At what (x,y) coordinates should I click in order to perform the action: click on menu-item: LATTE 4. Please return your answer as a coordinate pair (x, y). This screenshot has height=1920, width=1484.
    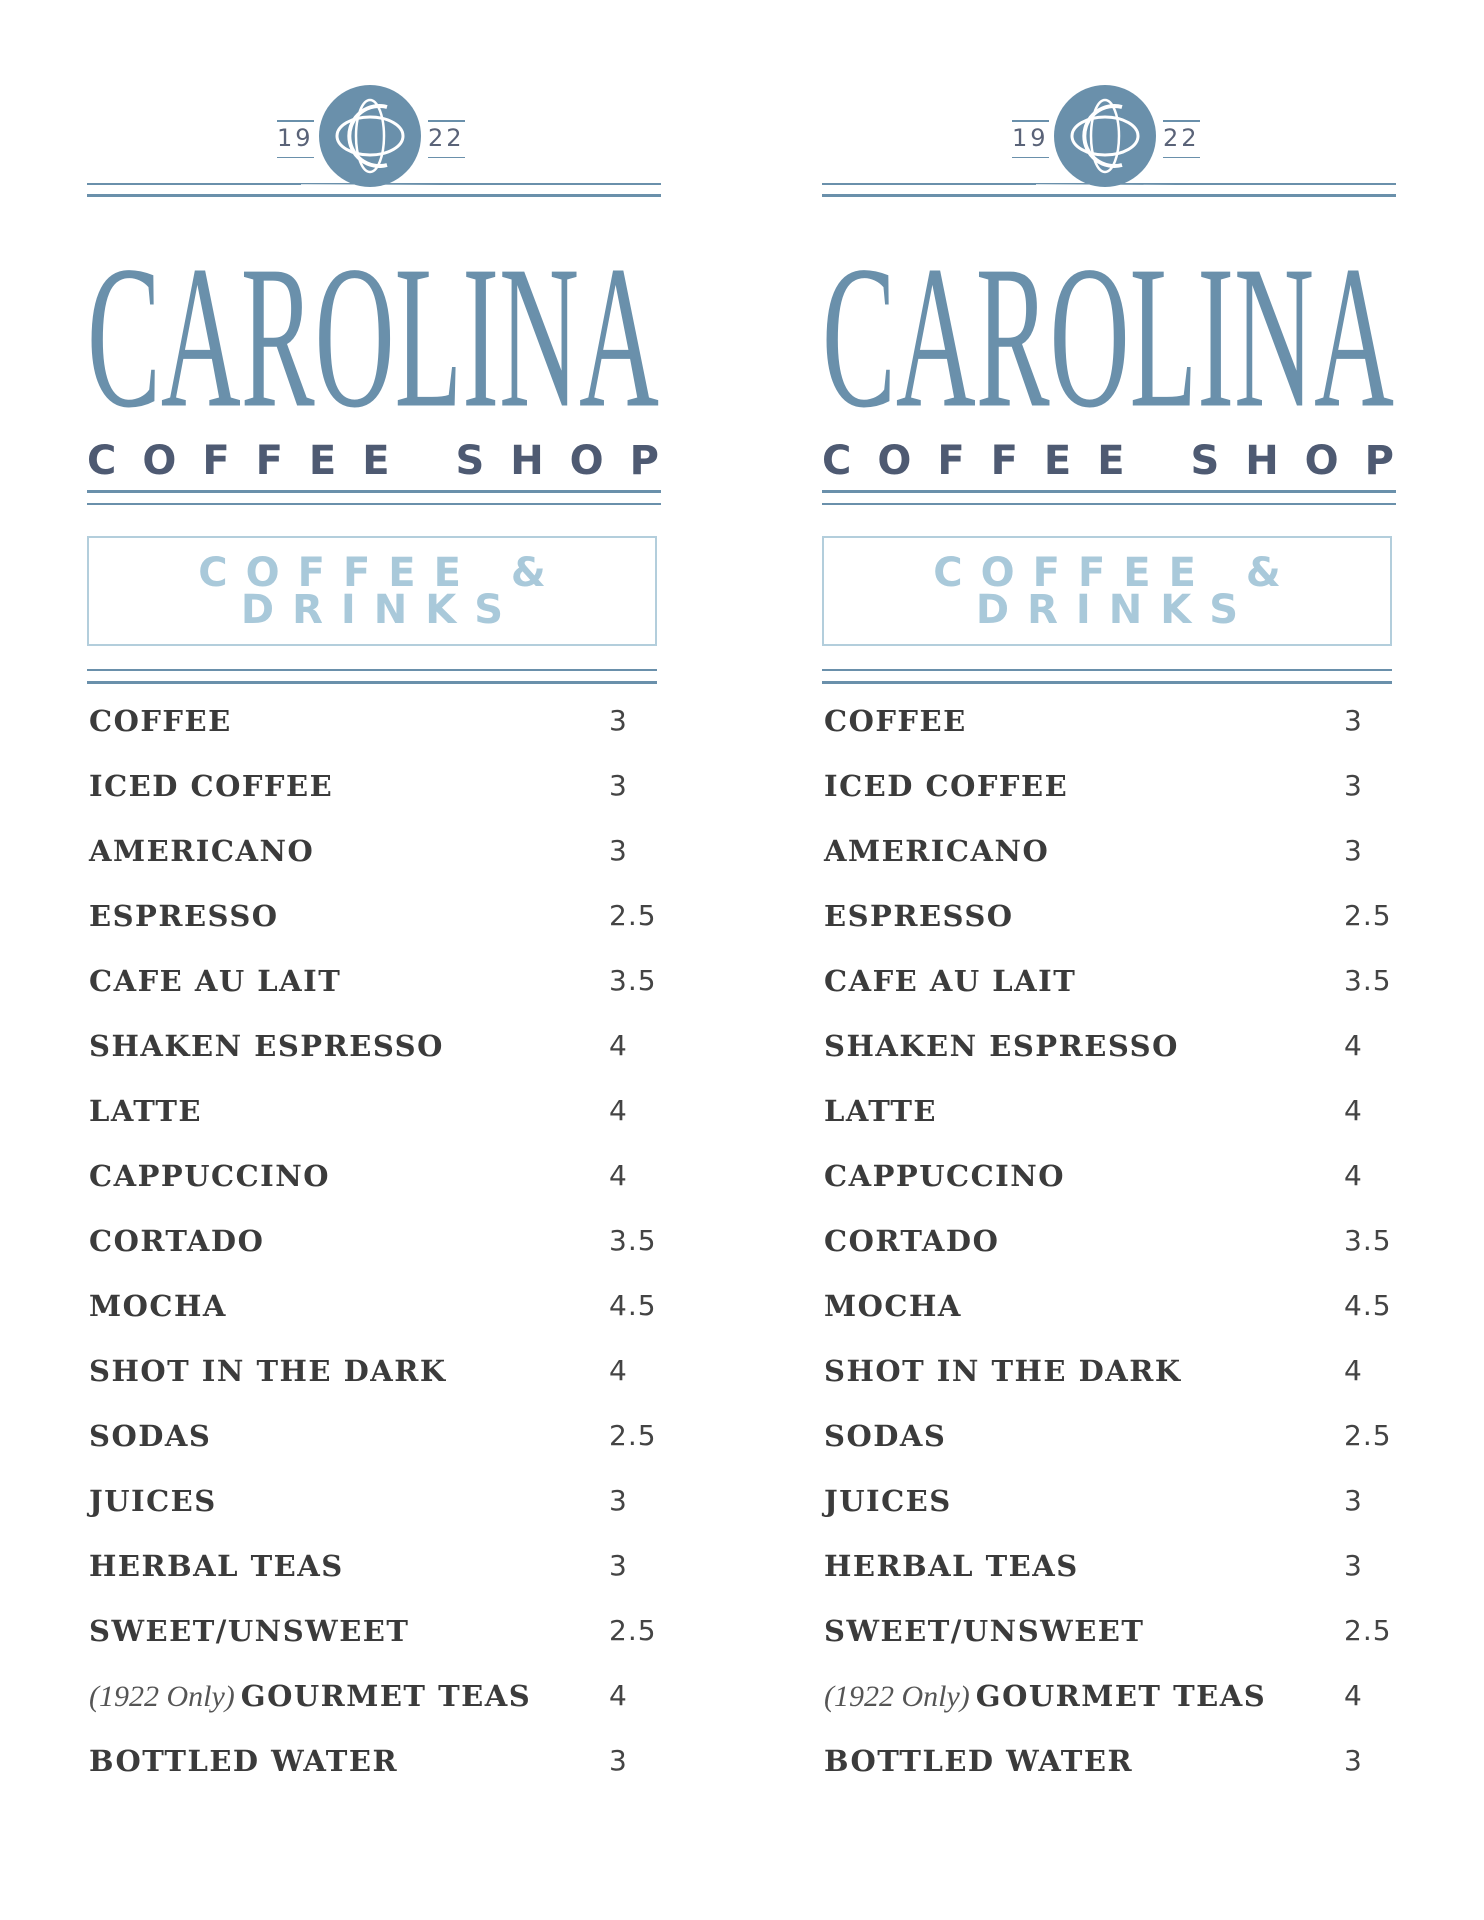
    Looking at the image, I should click on (1110, 1114).